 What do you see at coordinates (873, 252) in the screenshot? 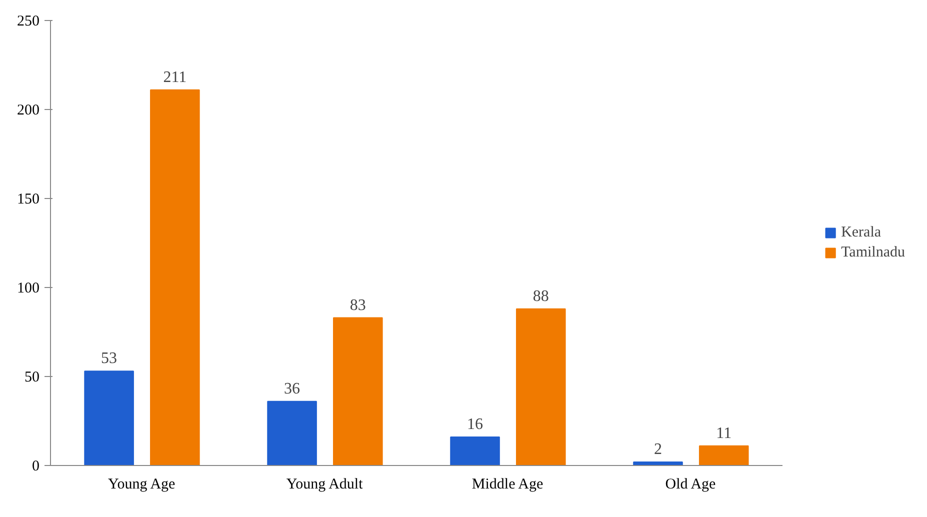
I see `legend-label: Tamilnadu` at bounding box center [873, 252].